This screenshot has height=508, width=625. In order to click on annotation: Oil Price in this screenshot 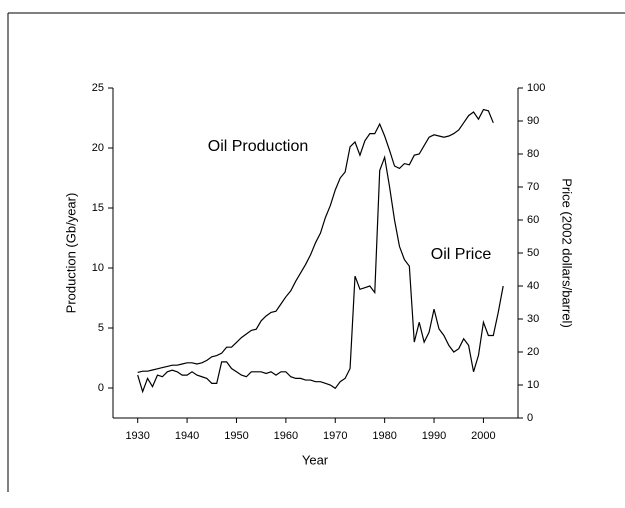, I will do `click(461, 254)`.